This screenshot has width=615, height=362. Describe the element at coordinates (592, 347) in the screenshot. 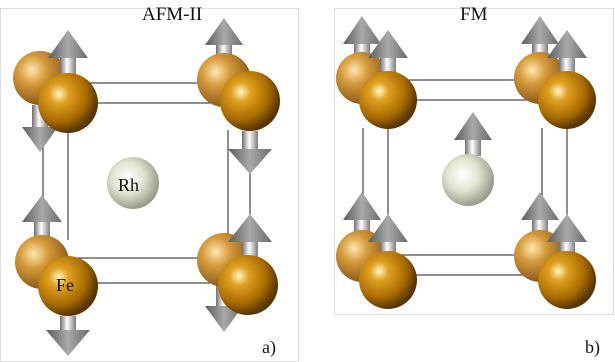

I see `panel-corner-label: b)` at that location.